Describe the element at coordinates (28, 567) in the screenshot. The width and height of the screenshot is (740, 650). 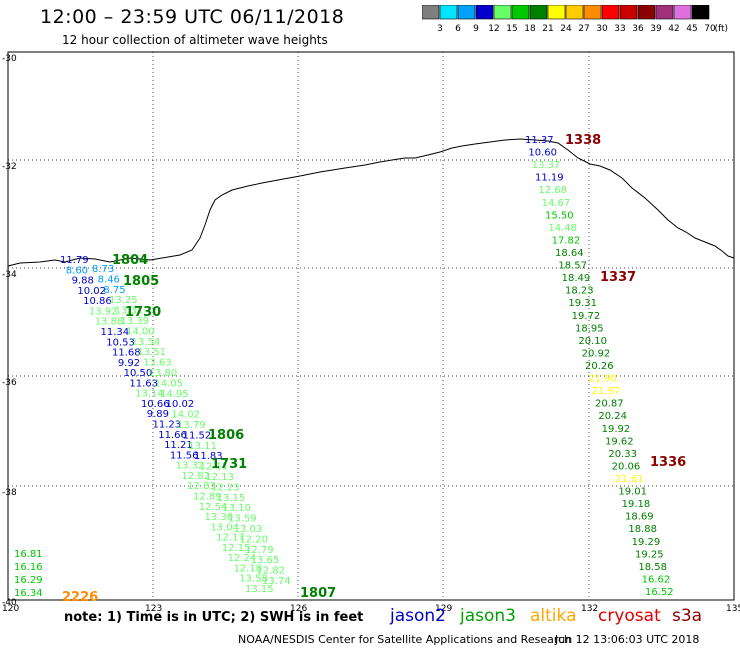
I see `swh-value: 16.16` at that location.